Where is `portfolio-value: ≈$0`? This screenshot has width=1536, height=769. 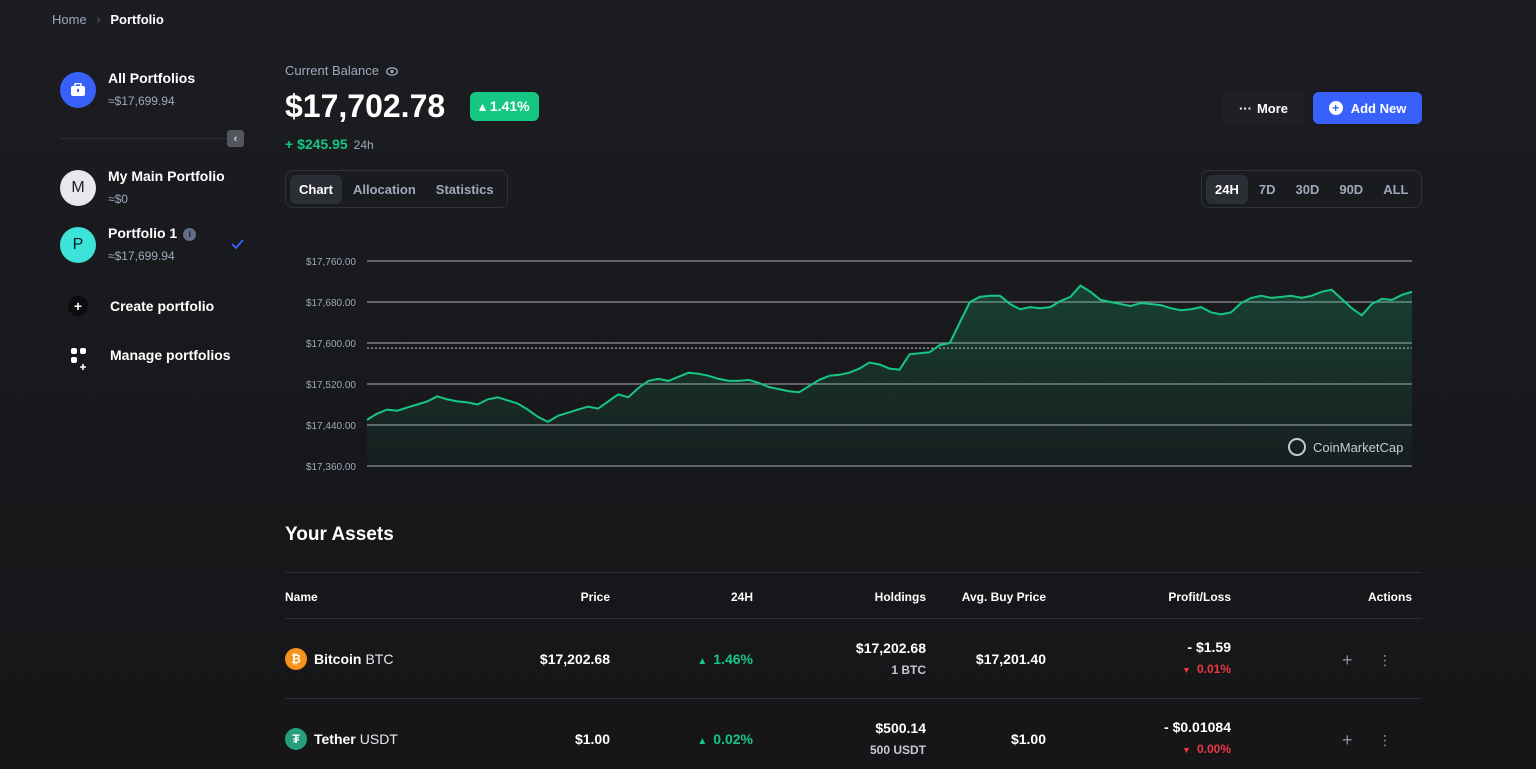 portfolio-value: ≈$0 is located at coordinates (118, 199).